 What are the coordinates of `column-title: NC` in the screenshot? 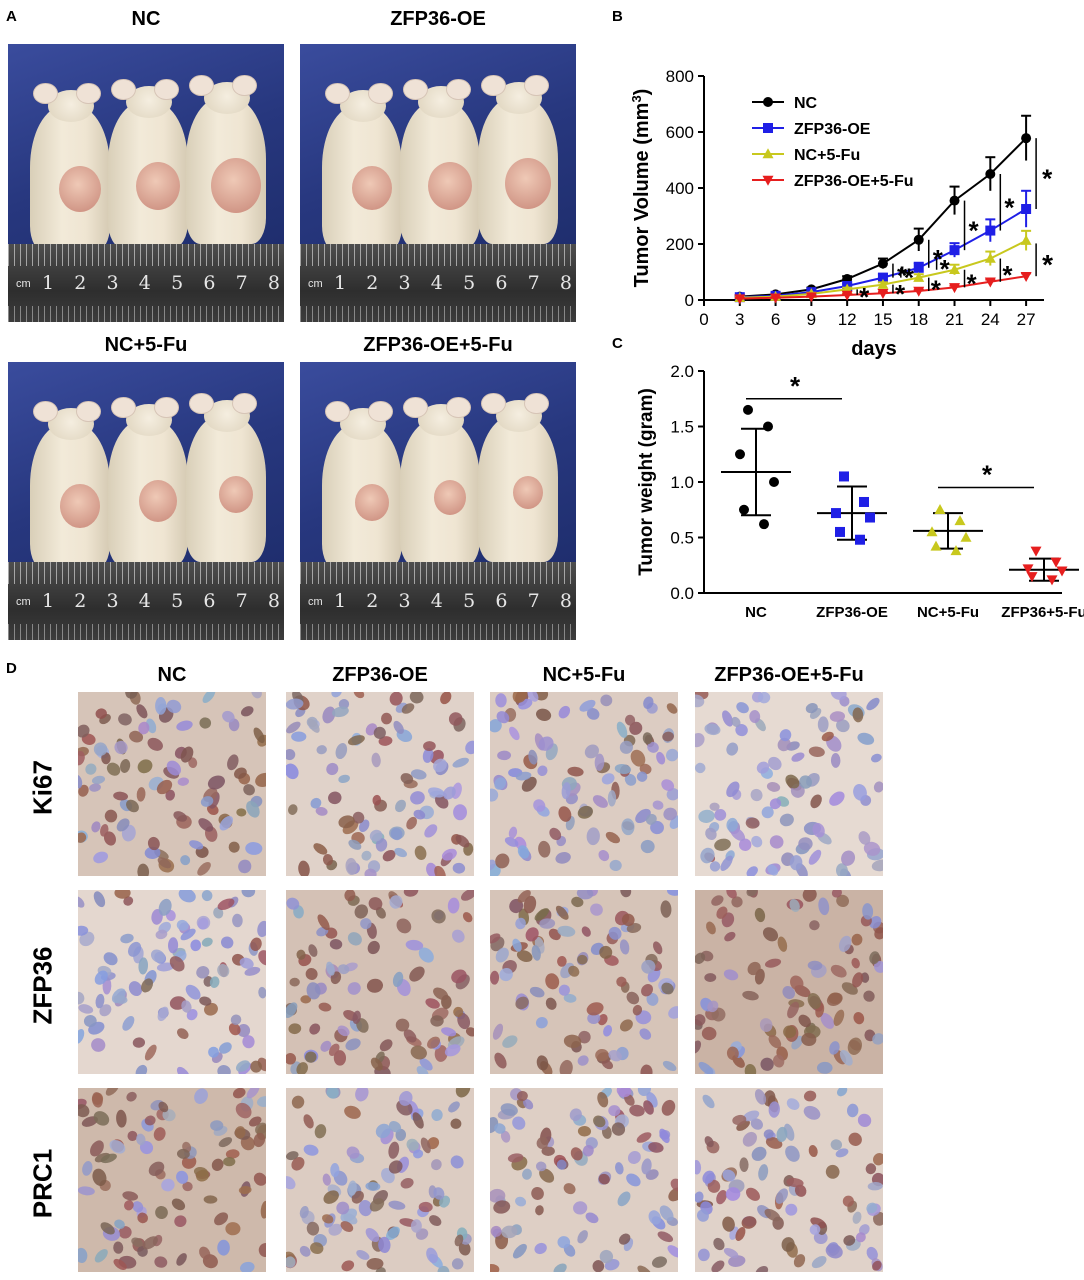 It's located at (172, 675).